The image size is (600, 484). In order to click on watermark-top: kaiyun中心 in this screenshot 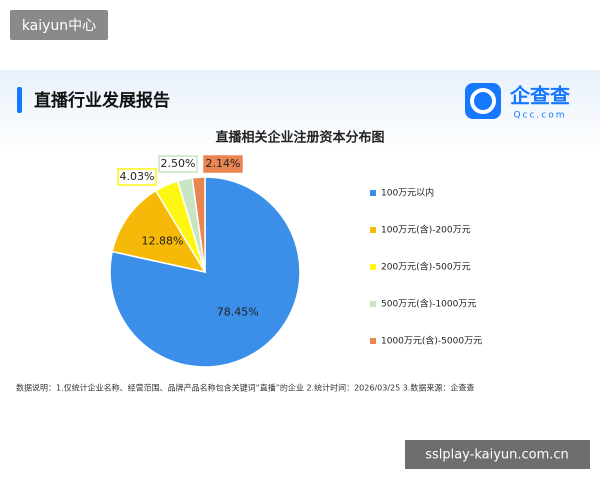, I will do `click(59, 26)`.